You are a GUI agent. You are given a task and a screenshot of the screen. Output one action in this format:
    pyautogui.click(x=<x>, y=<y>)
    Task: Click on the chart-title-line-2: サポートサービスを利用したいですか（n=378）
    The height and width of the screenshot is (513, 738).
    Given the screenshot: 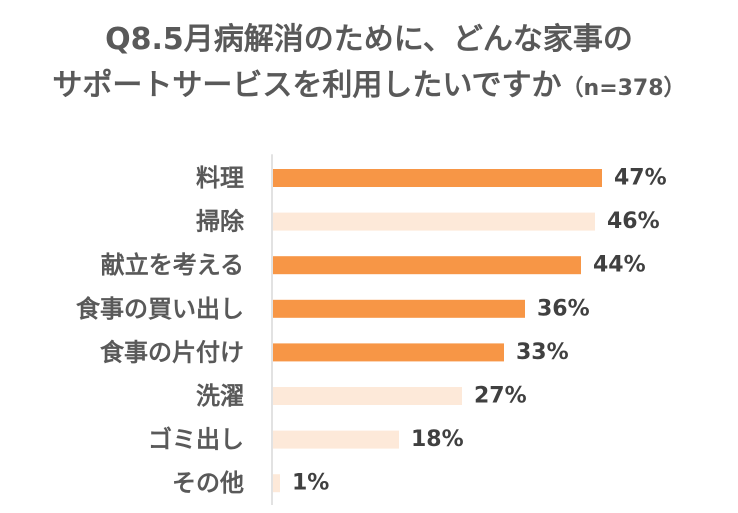 What is the action you would take?
    pyautogui.click(x=369, y=87)
    